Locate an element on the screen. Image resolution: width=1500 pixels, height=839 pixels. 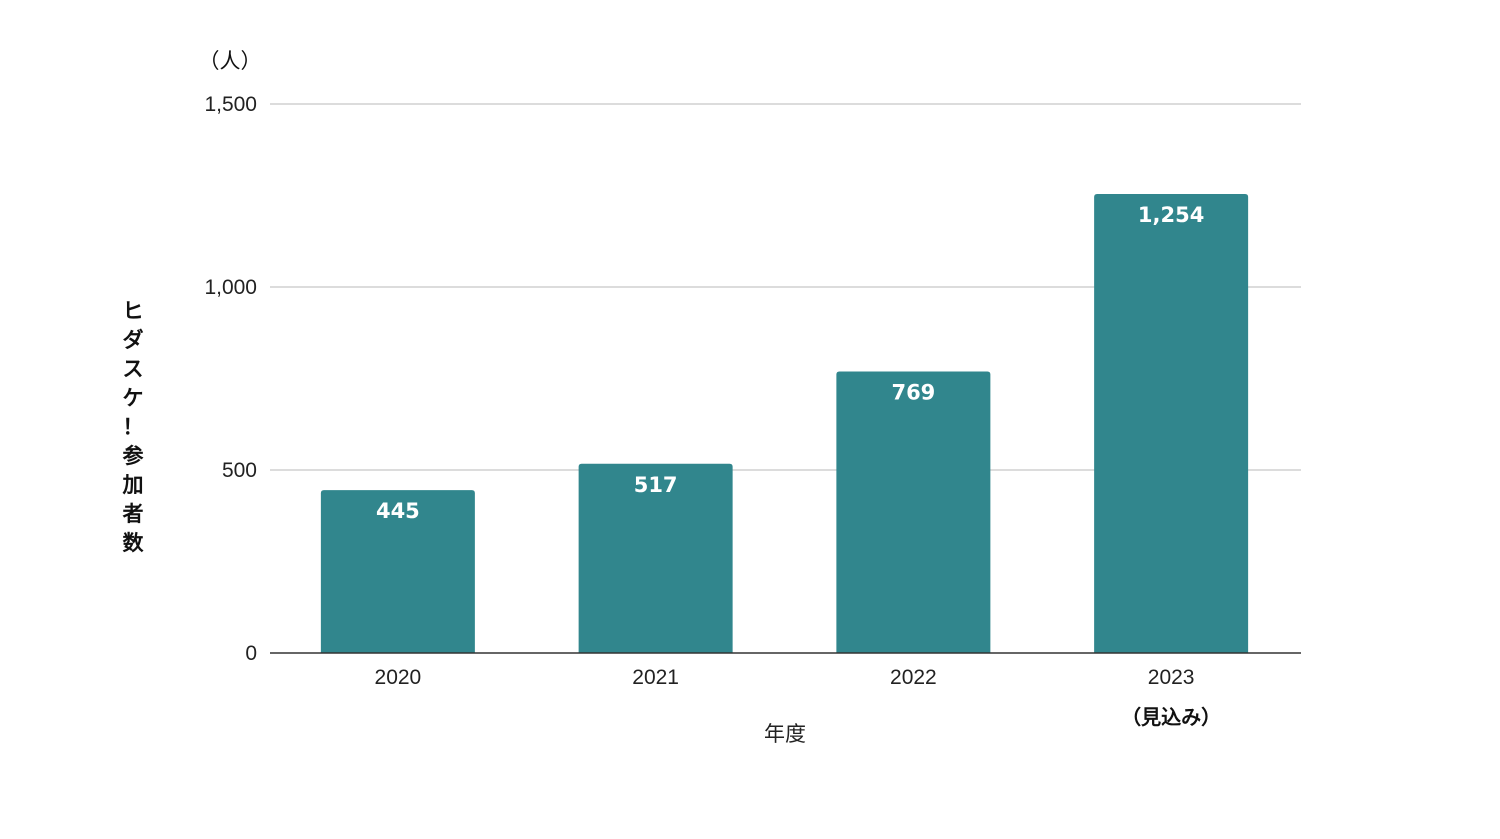
y-tick-label: 1,500 is located at coordinates (230, 104).